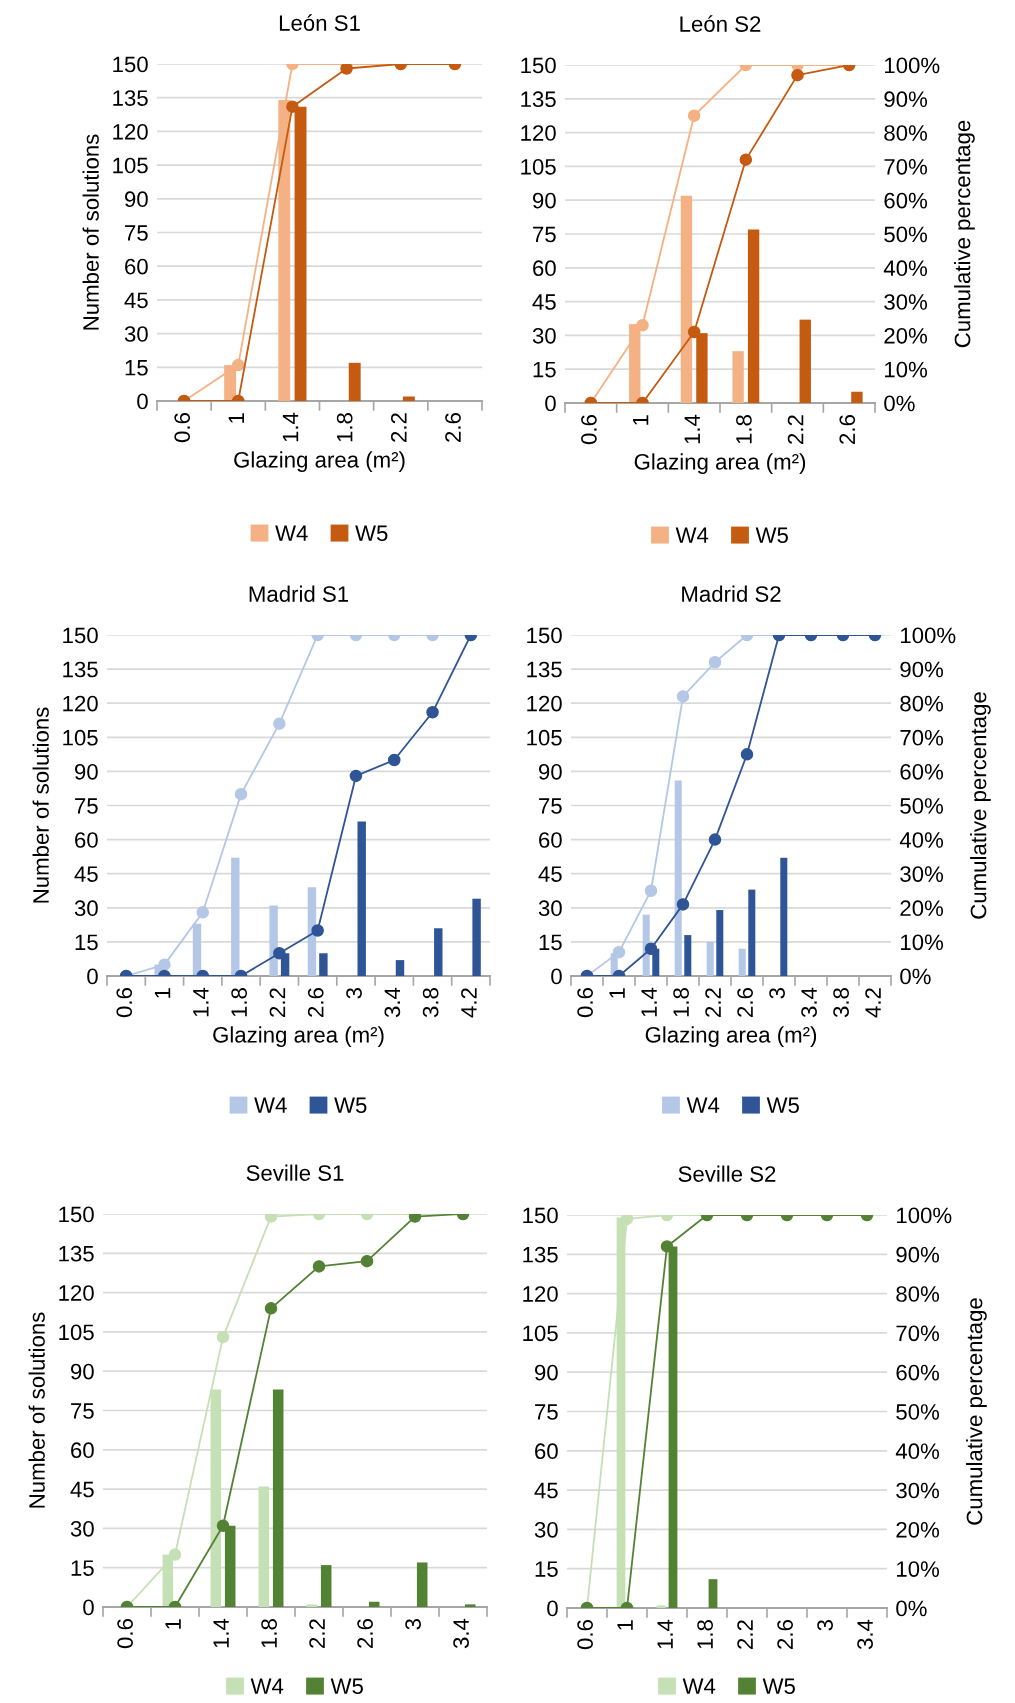 Image resolution: width=1015 pixels, height=1703 pixels. I want to click on y2-tick-label: 90%, so click(922, 669).